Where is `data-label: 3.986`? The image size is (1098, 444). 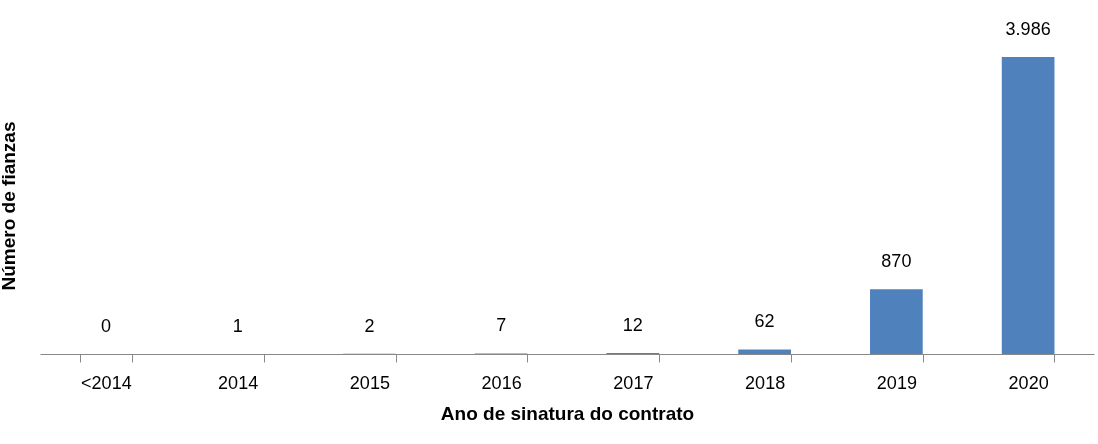 data-label: 3.986 is located at coordinates (1028, 29).